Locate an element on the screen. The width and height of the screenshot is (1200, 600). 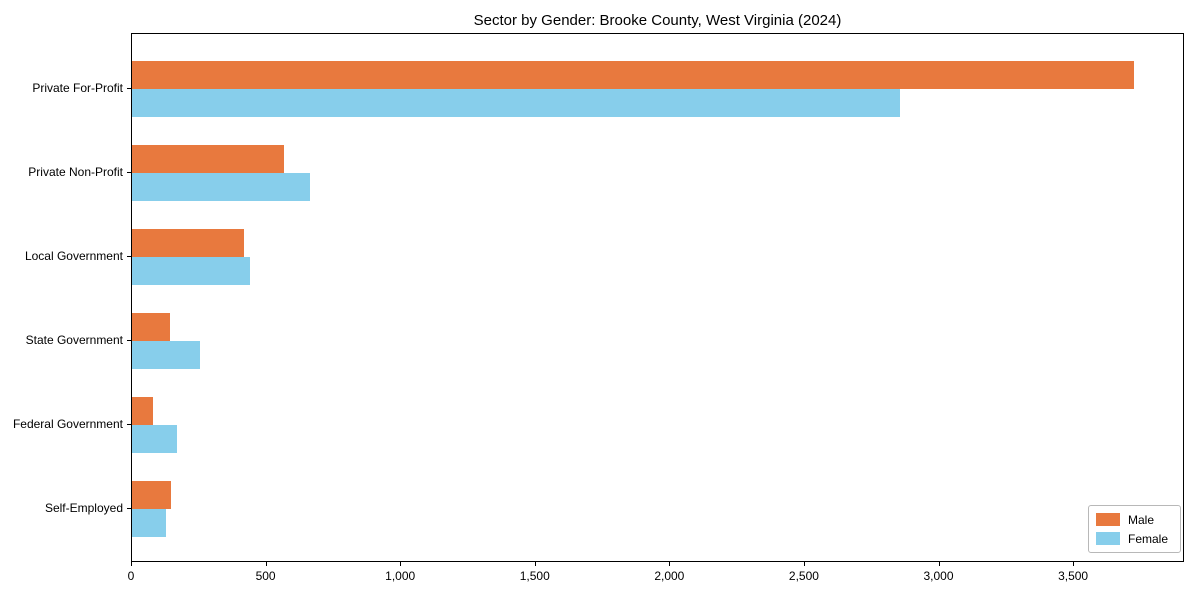
y-axis-label-0: Private For-Profit is located at coordinates (77, 88).